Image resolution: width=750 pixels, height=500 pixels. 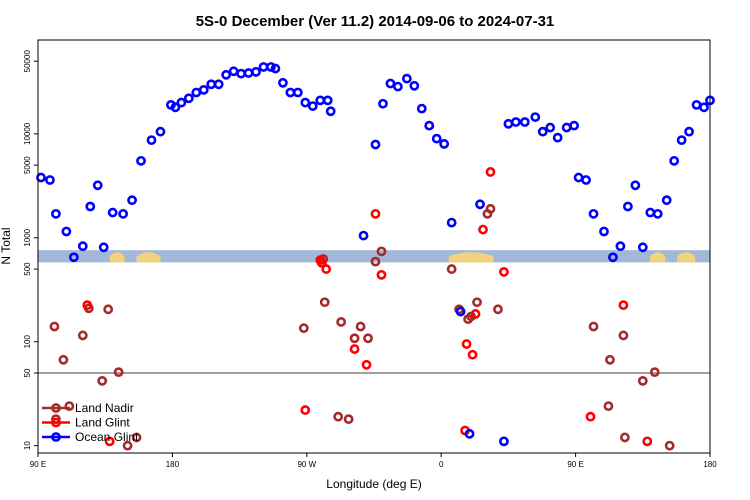 I want to click on ocean-glint-legend-label: Ocean Glint, so click(x=107, y=437).